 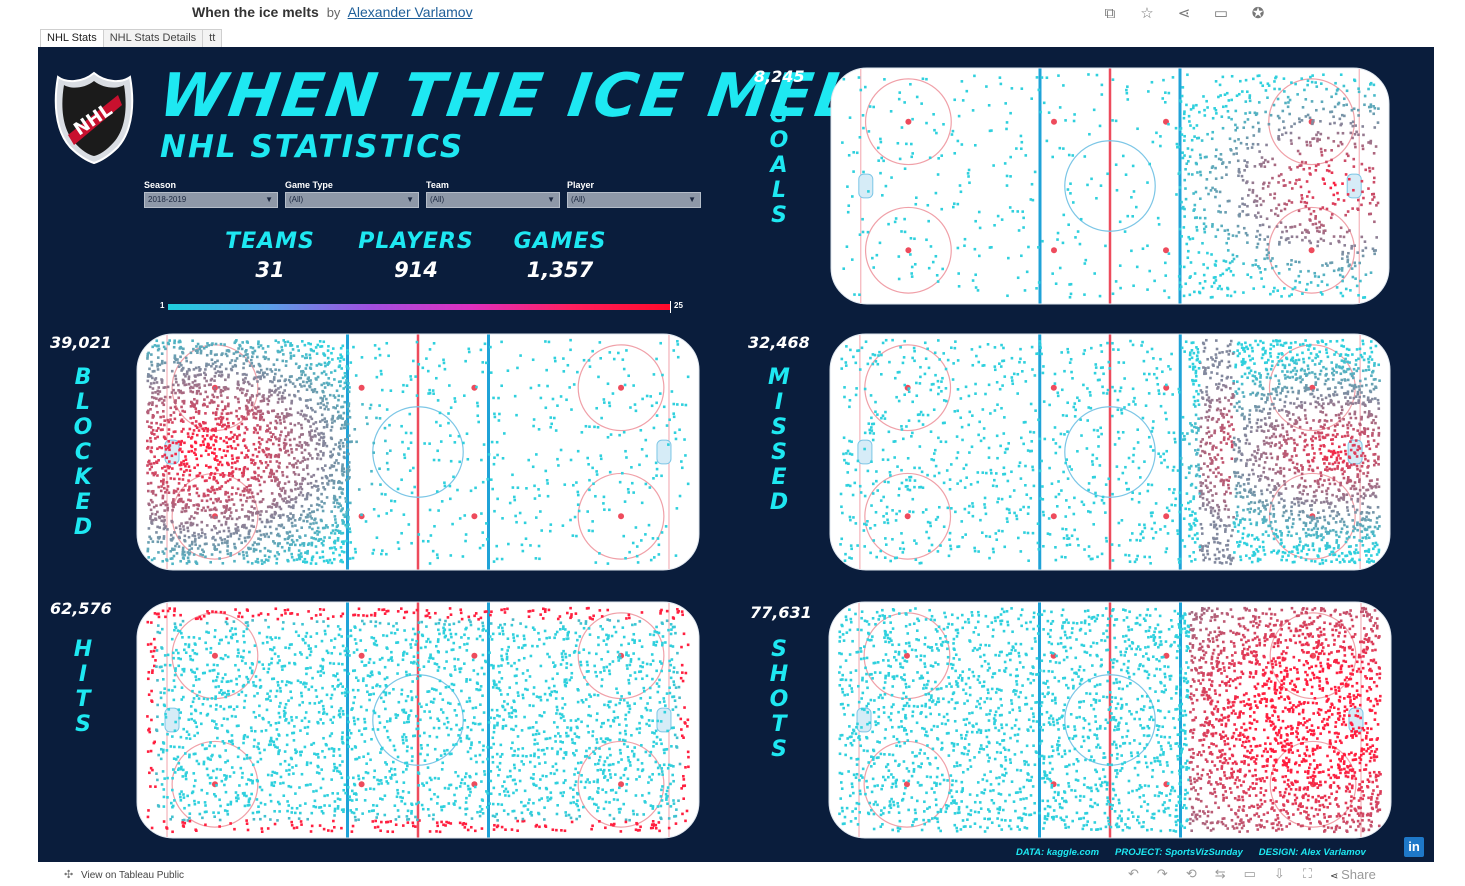 I want to click on share-button: ⋖ Share, so click(x=1352, y=874).